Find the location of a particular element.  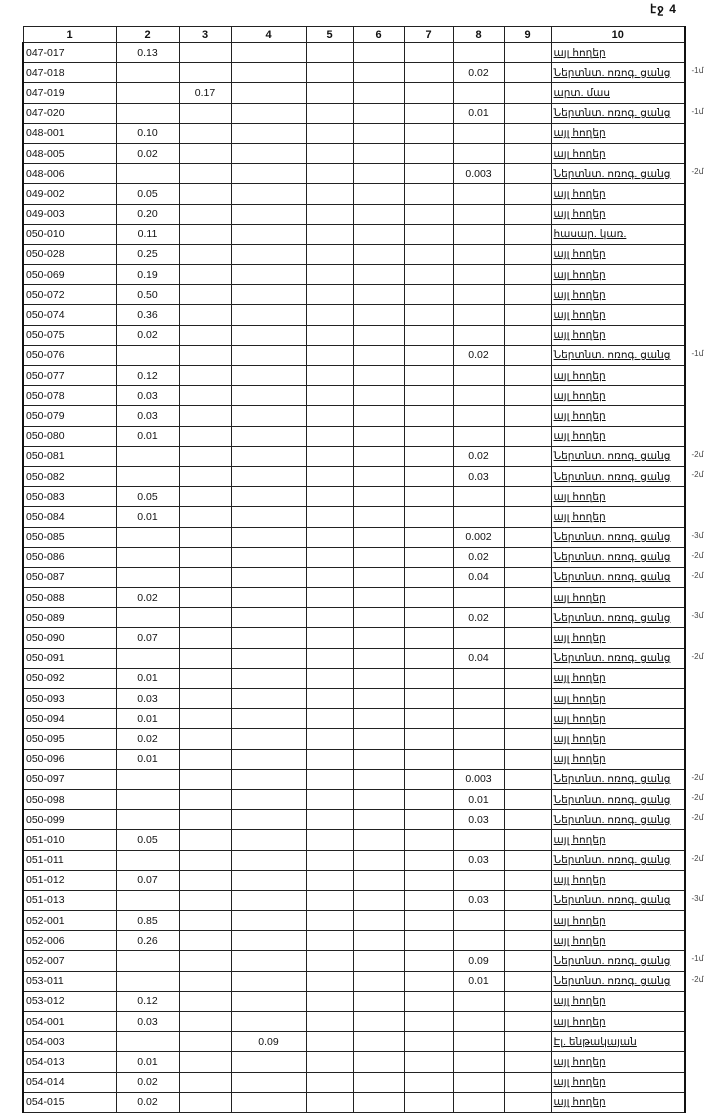

table-row: 050-075 0.02 այլ հողեր is located at coordinates (354, 335).